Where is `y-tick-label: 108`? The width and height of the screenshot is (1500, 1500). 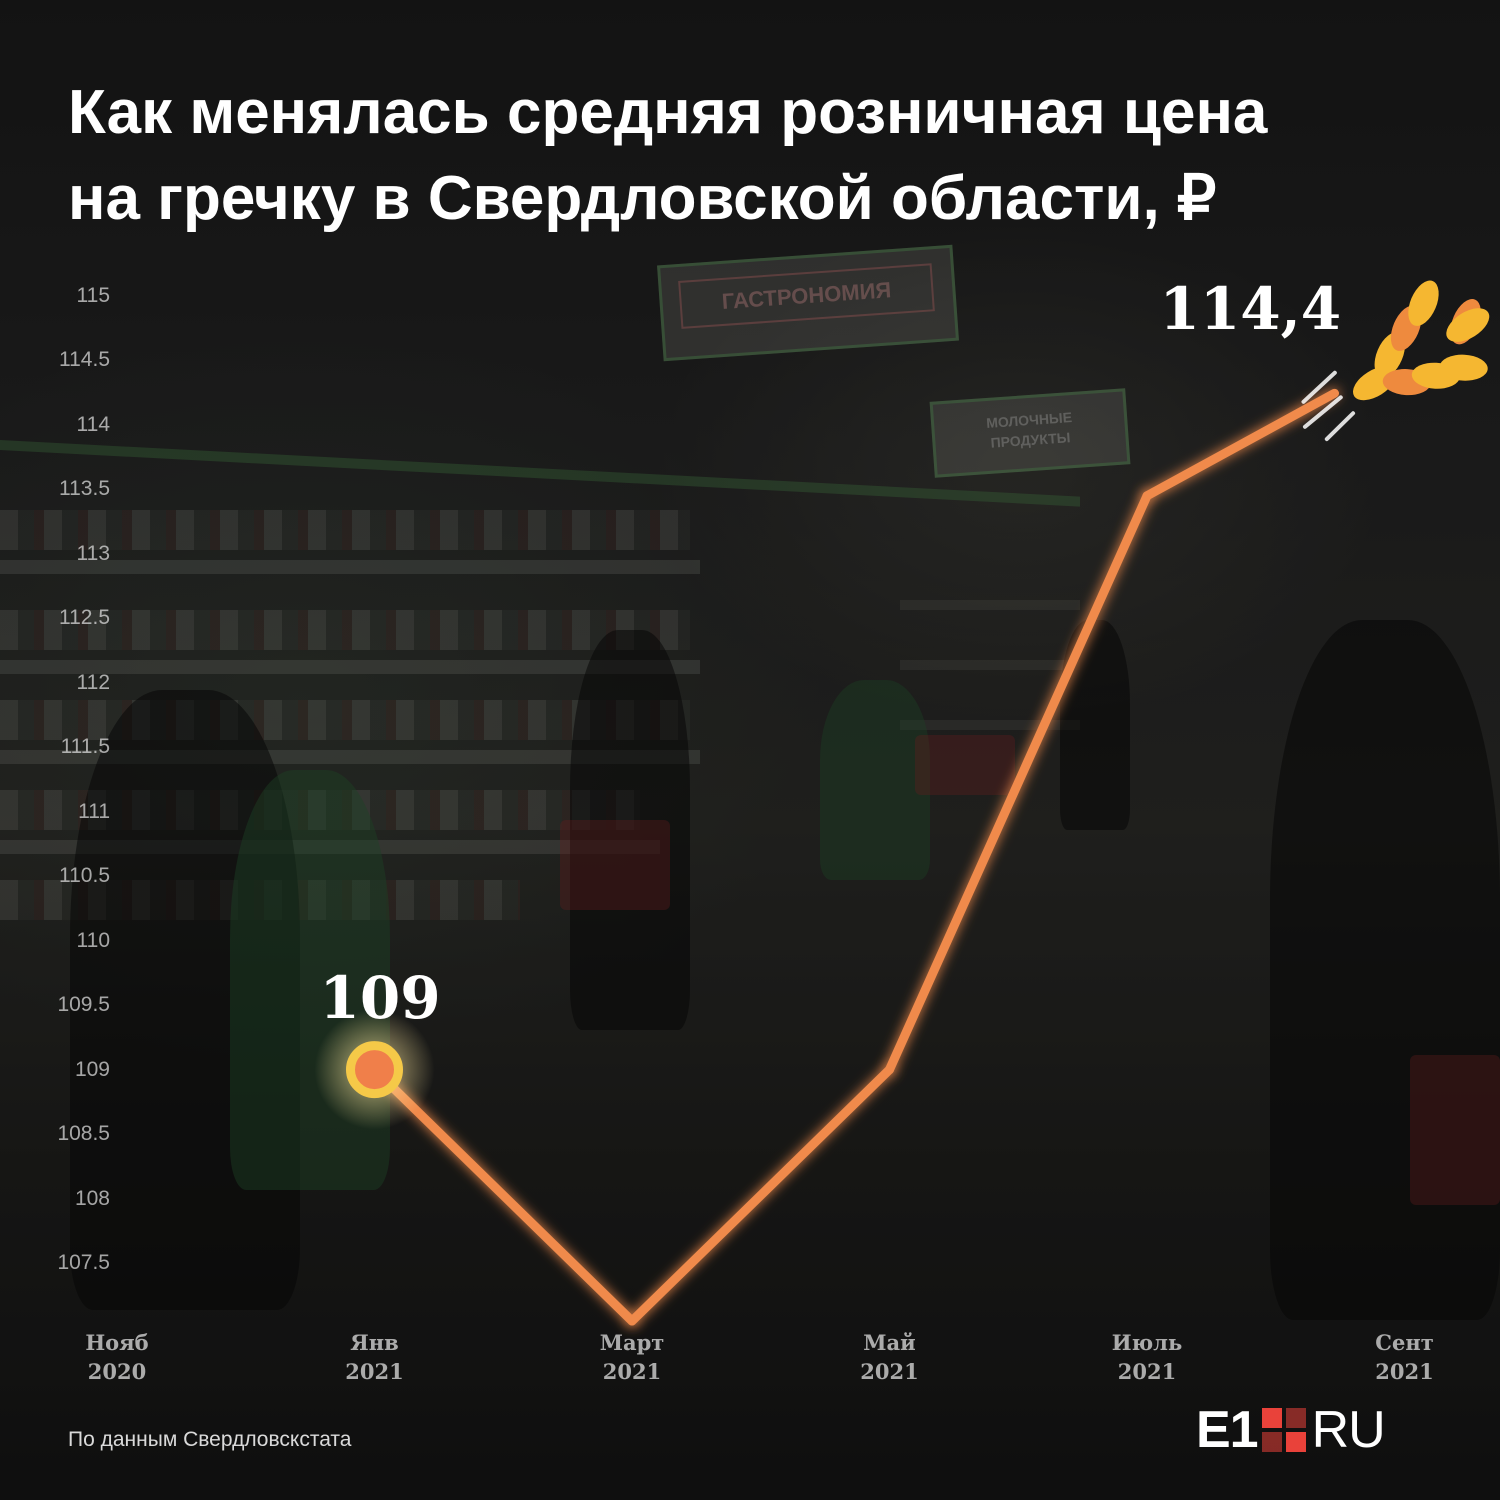
y-tick-label: 108 is located at coordinates (92, 1198).